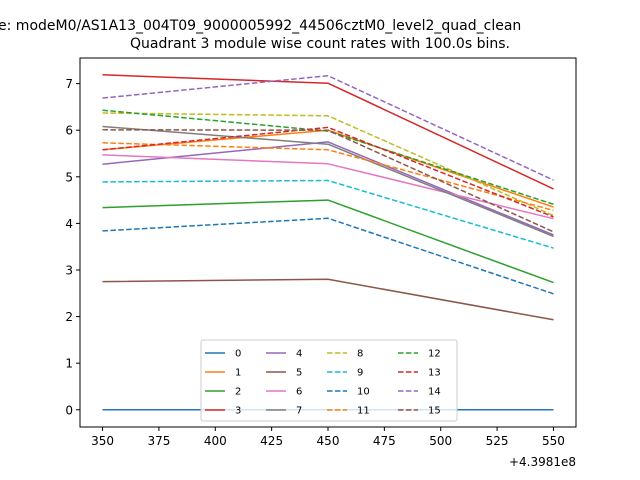 The image size is (640, 480). I want to click on x-tick-label: 375, so click(158, 441).